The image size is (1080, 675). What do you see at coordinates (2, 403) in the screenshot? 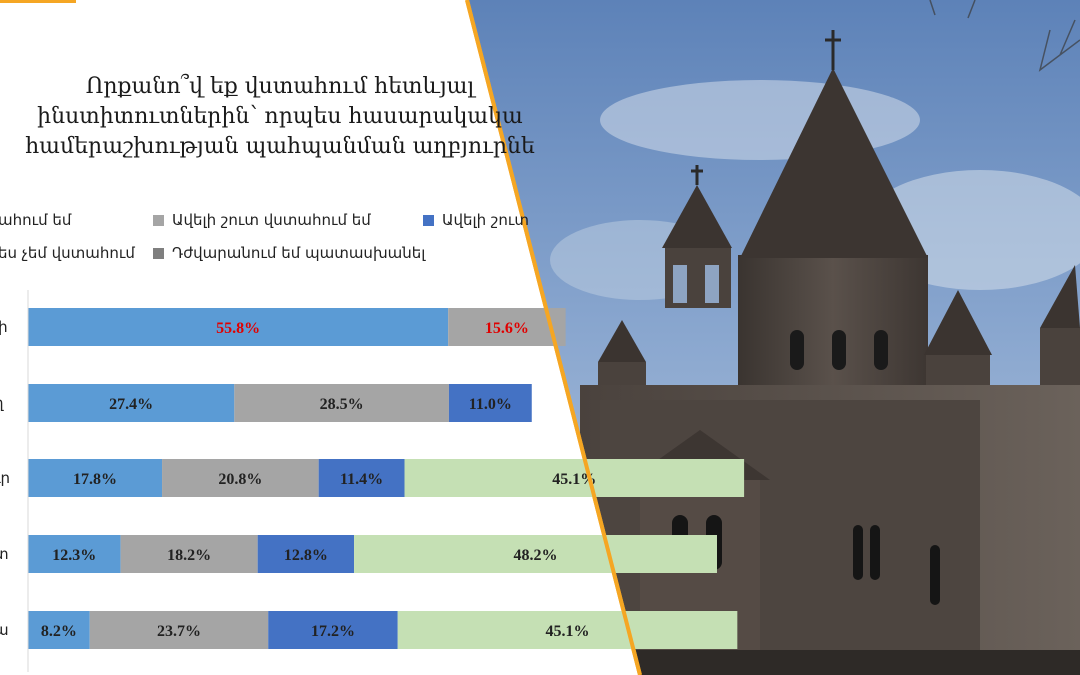
I see `category-label-2: ղ` at bounding box center [2, 403].